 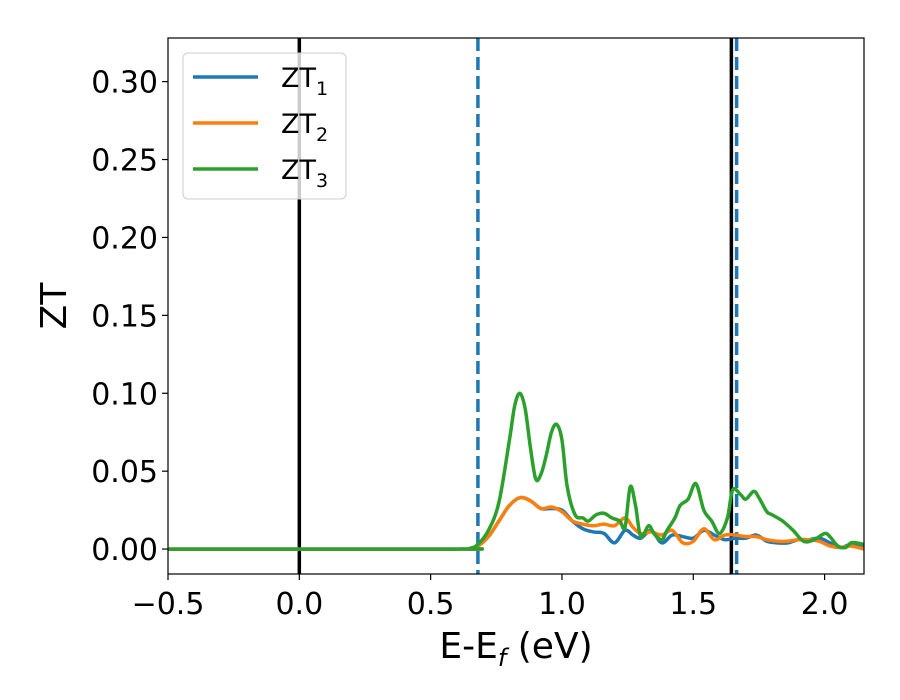 What do you see at coordinates (124, 316) in the screenshot?
I see `y-tick-label: 0.15` at bounding box center [124, 316].